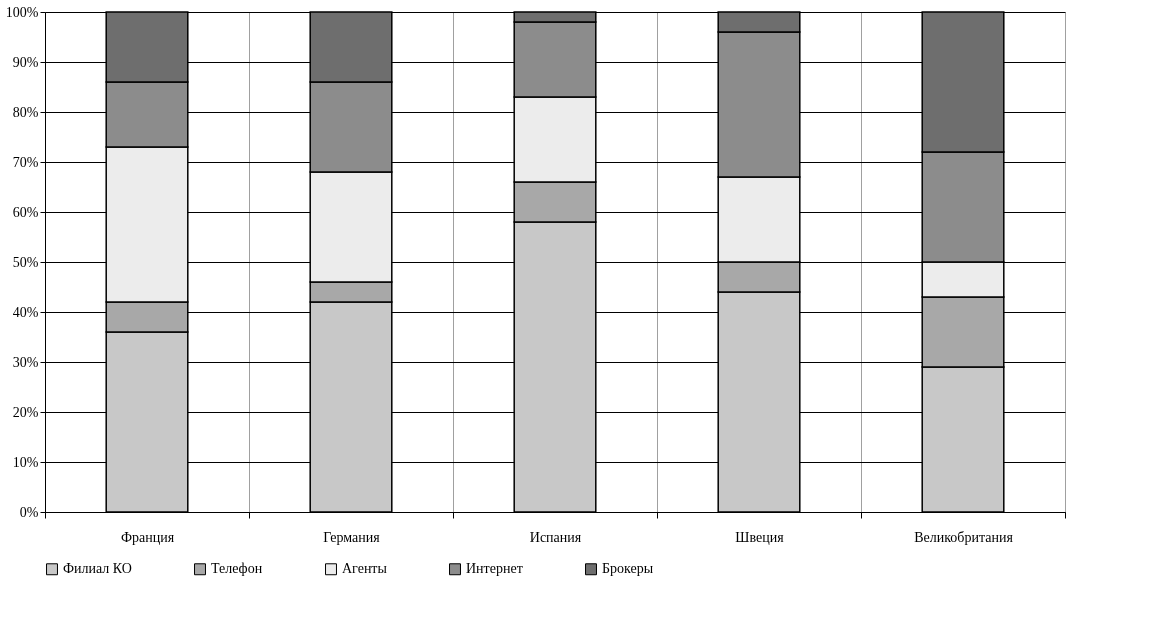 The width and height of the screenshot is (1157, 623). Describe the element at coordinates (494, 569) in the screenshot. I see `legend-label: Интернет` at that location.